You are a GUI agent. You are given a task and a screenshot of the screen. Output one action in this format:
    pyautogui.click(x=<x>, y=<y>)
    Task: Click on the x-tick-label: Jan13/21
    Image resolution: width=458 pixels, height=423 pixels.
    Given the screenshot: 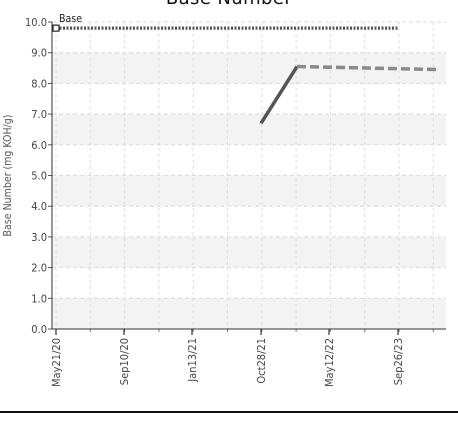 What is the action you would take?
    pyautogui.click(x=192, y=360)
    